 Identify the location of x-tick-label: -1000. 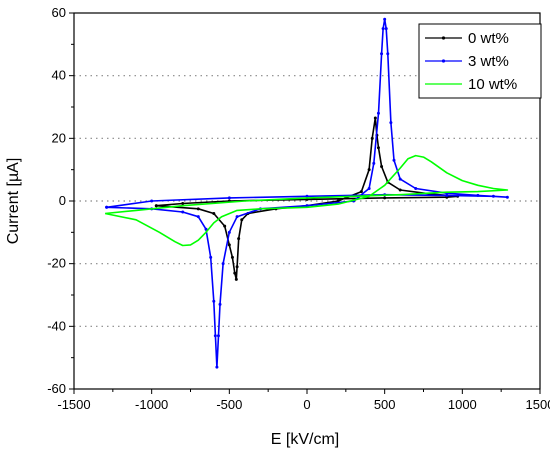
(151, 404).